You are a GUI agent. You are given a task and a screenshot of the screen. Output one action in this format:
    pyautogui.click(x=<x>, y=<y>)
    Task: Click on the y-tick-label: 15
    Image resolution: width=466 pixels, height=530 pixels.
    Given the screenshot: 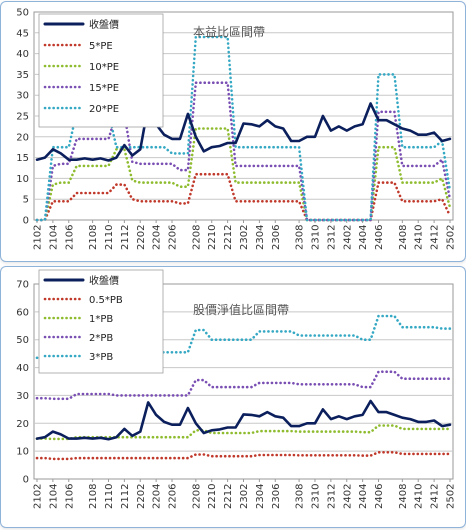 What is the action you would take?
    pyautogui.click(x=22, y=158)
    